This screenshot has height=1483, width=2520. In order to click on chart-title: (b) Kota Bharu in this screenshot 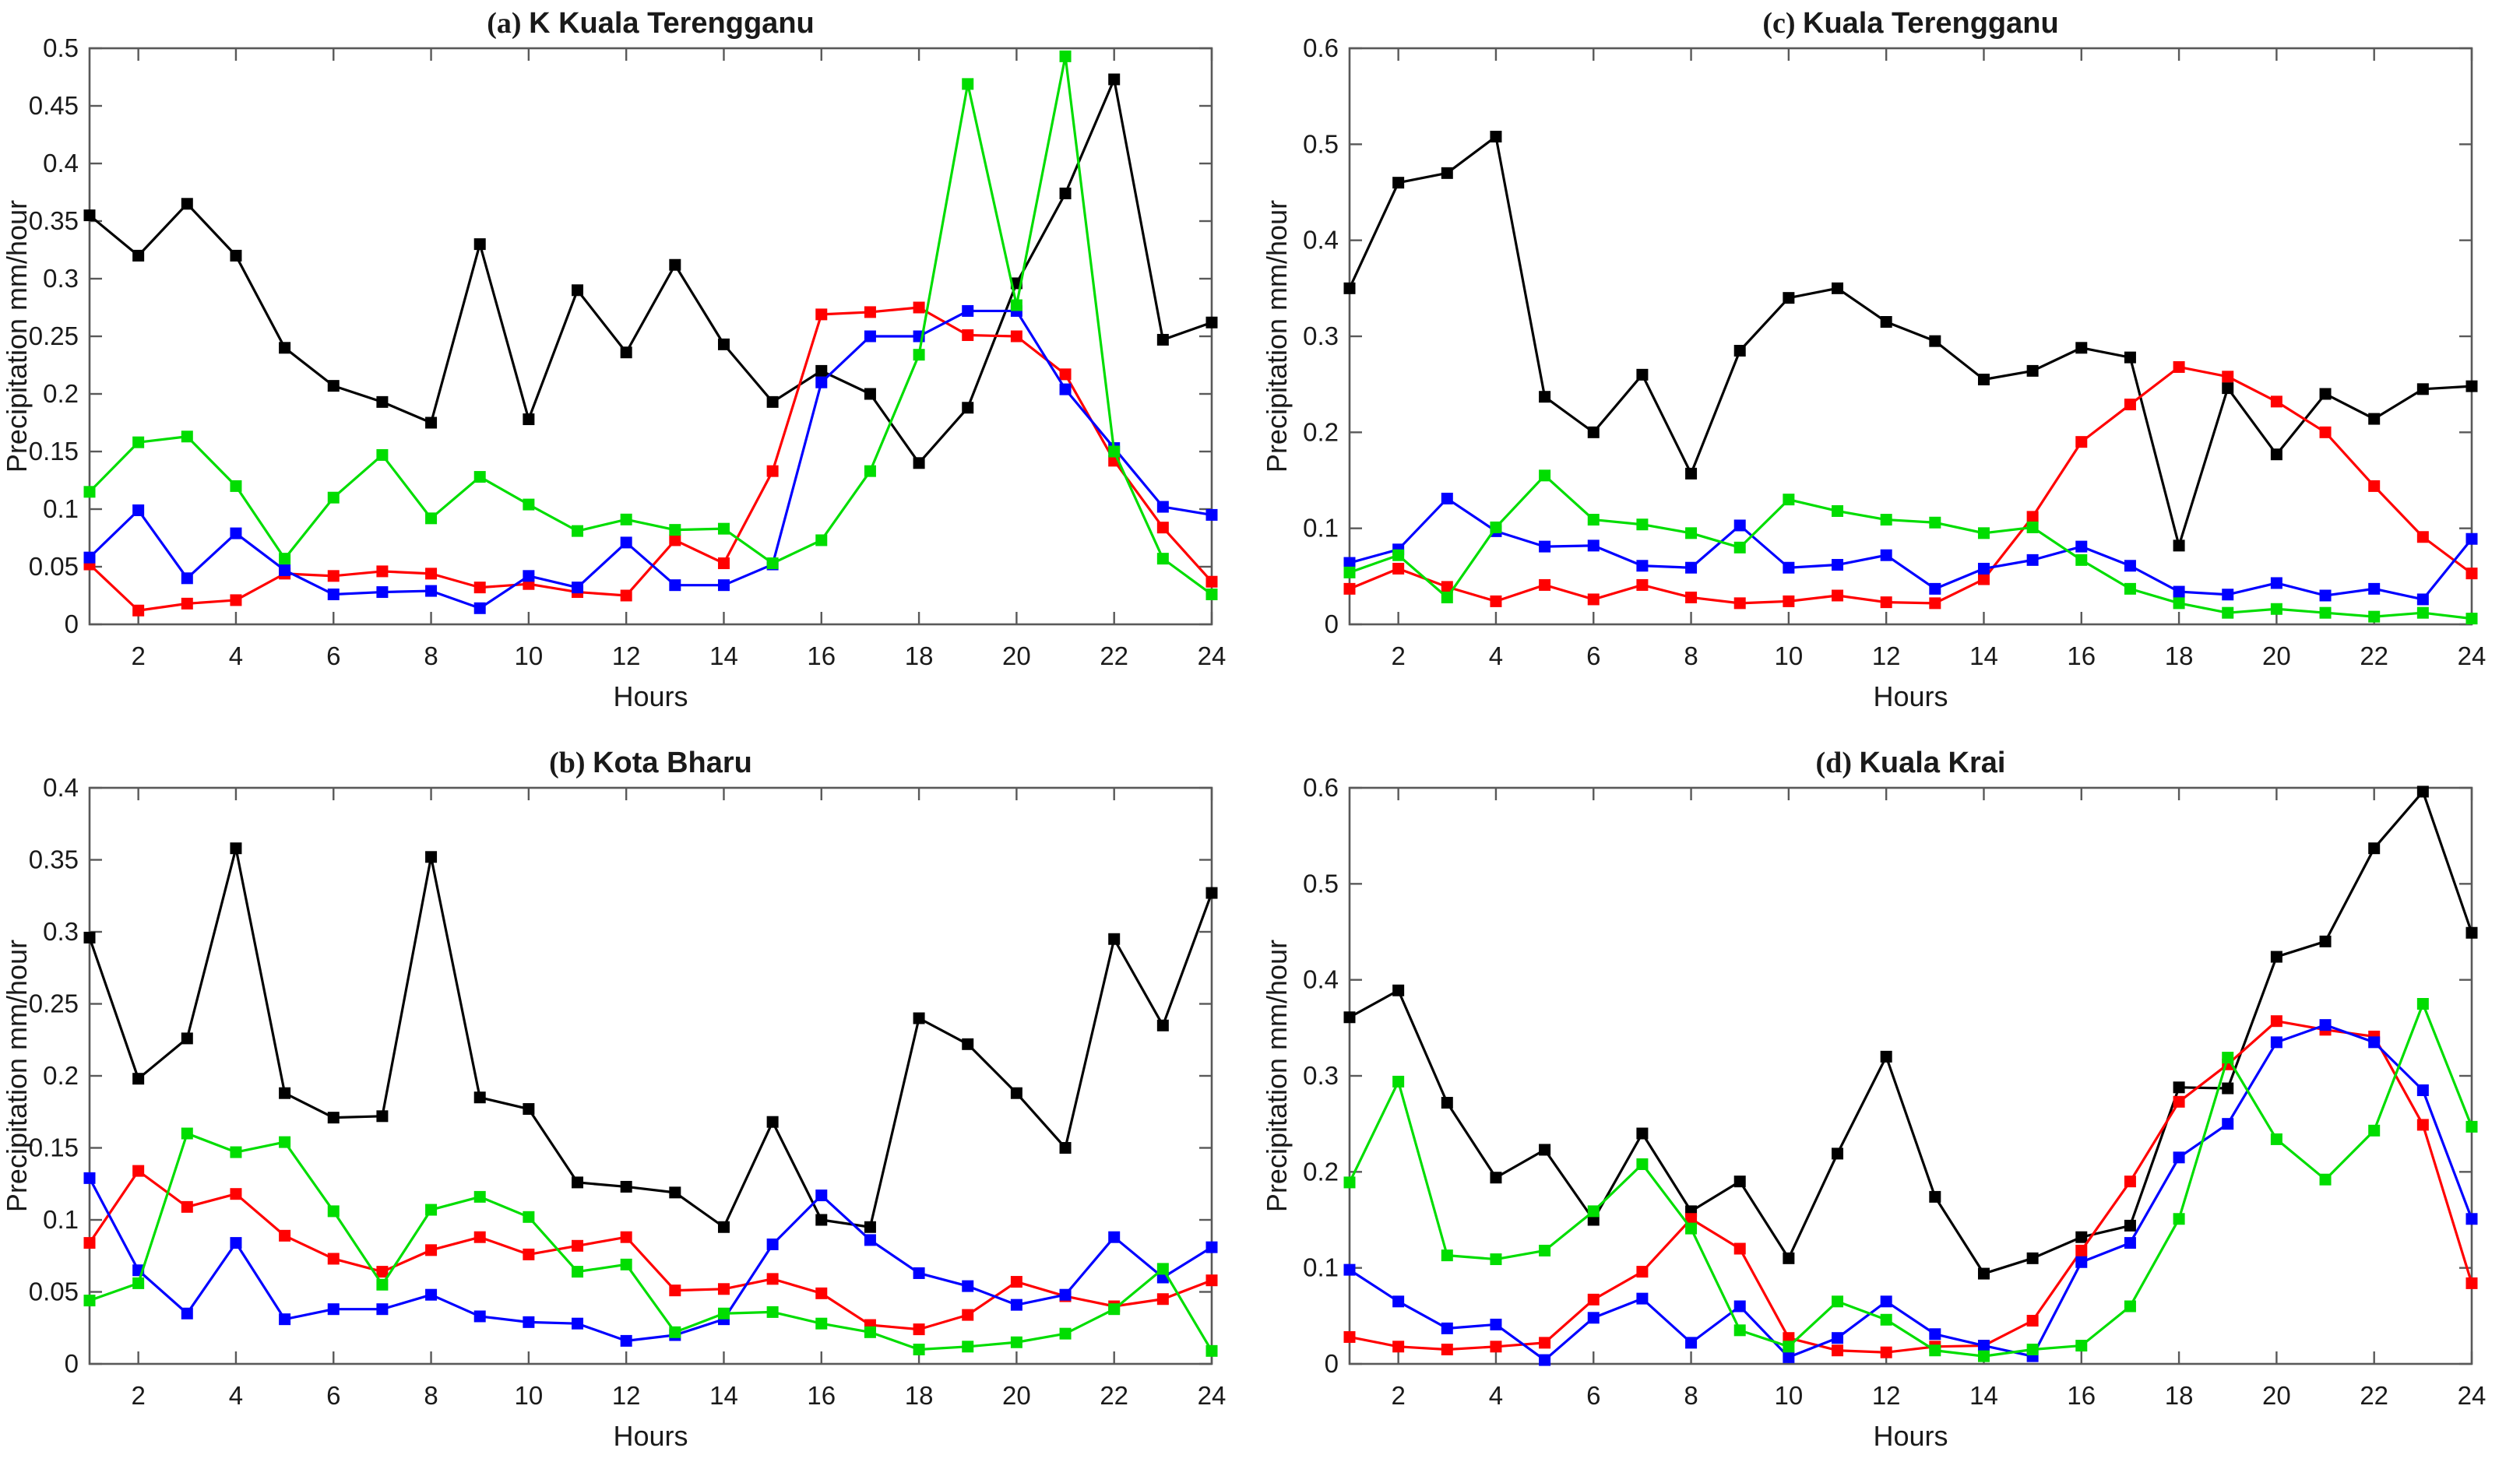, I will do `click(650, 763)`.